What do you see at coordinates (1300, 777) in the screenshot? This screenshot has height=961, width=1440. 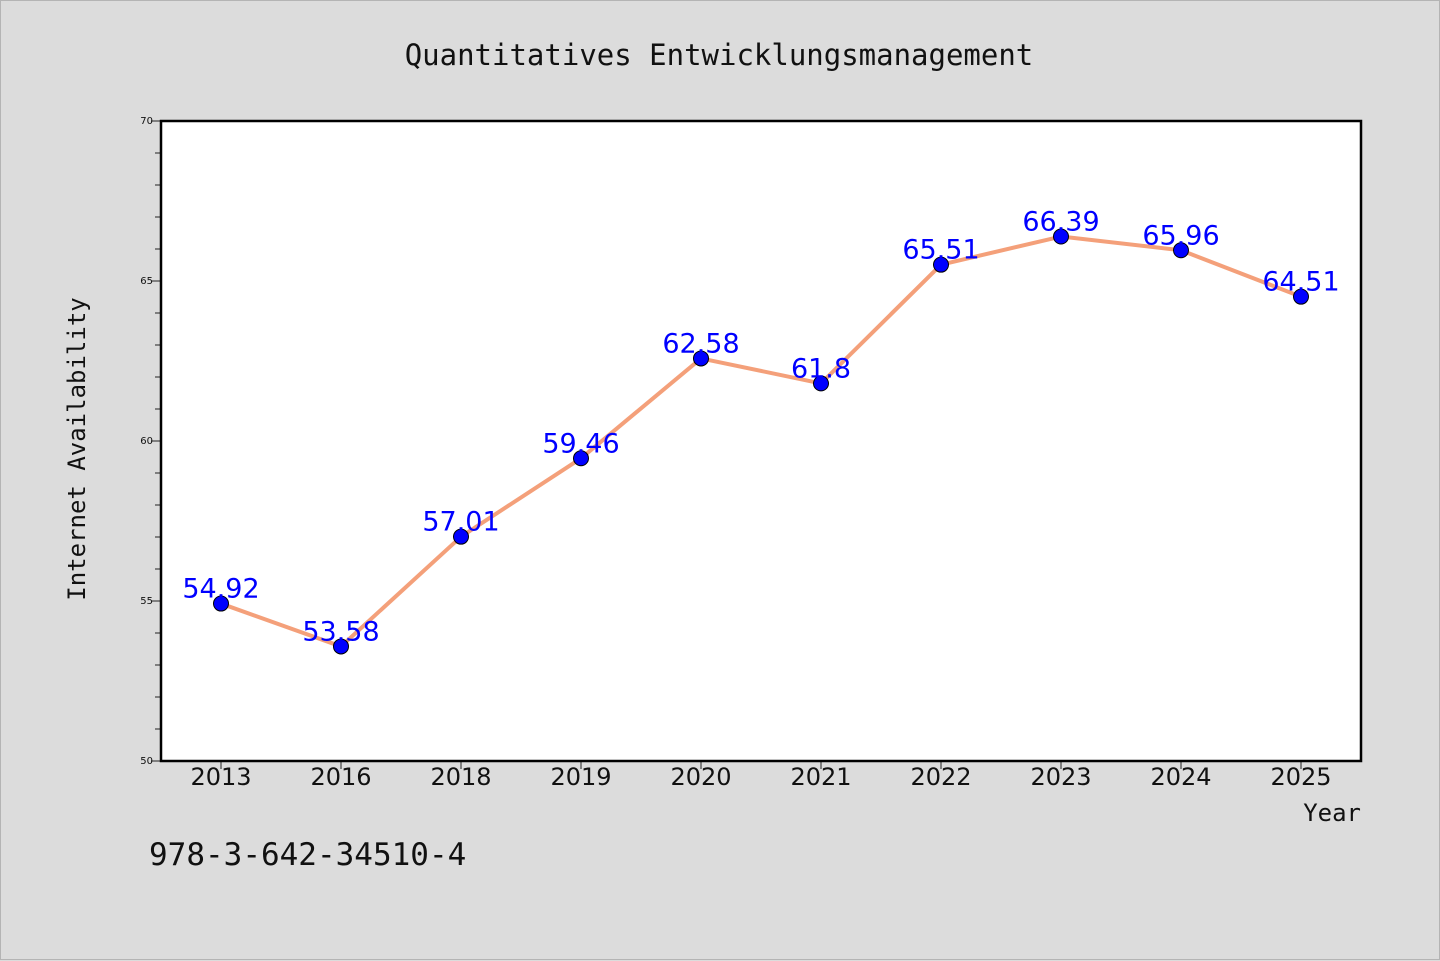 I see `x-tick-label: 2025` at bounding box center [1300, 777].